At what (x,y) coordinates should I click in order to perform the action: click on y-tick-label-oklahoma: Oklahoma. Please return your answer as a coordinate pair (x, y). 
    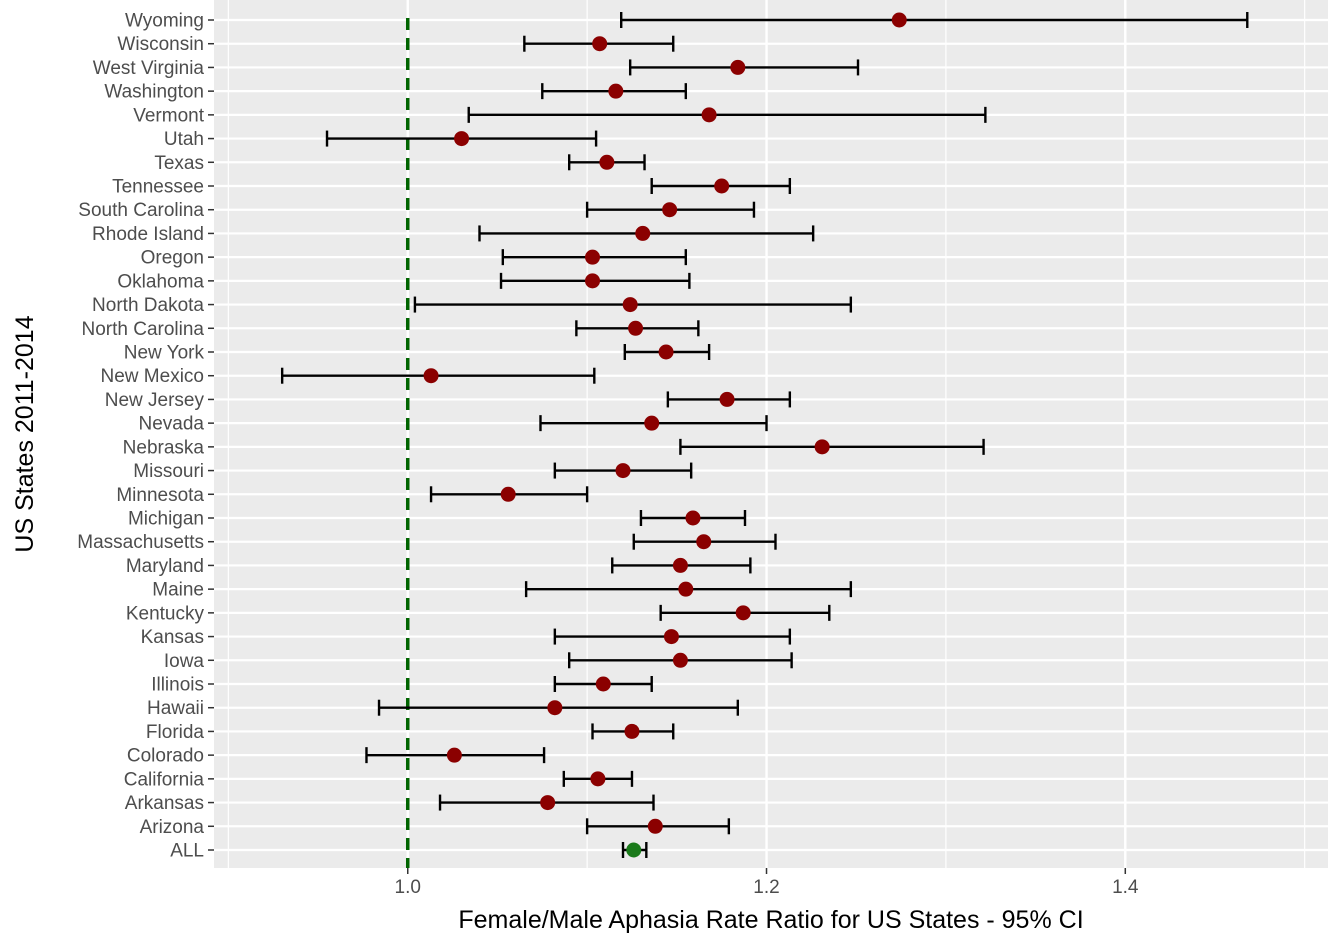
    Looking at the image, I should click on (160, 281).